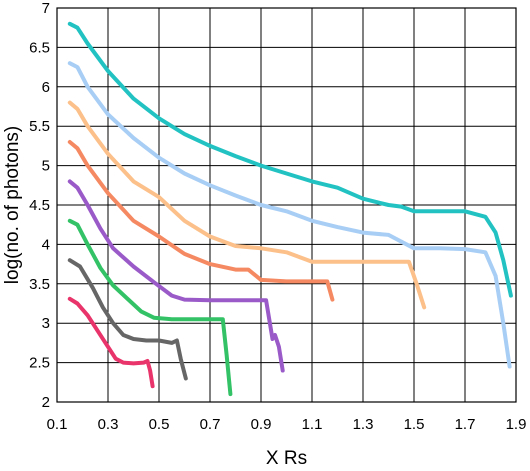 Image resolution: width=530 pixels, height=471 pixels. I want to click on y-tick-label: 2.5, so click(39, 363).